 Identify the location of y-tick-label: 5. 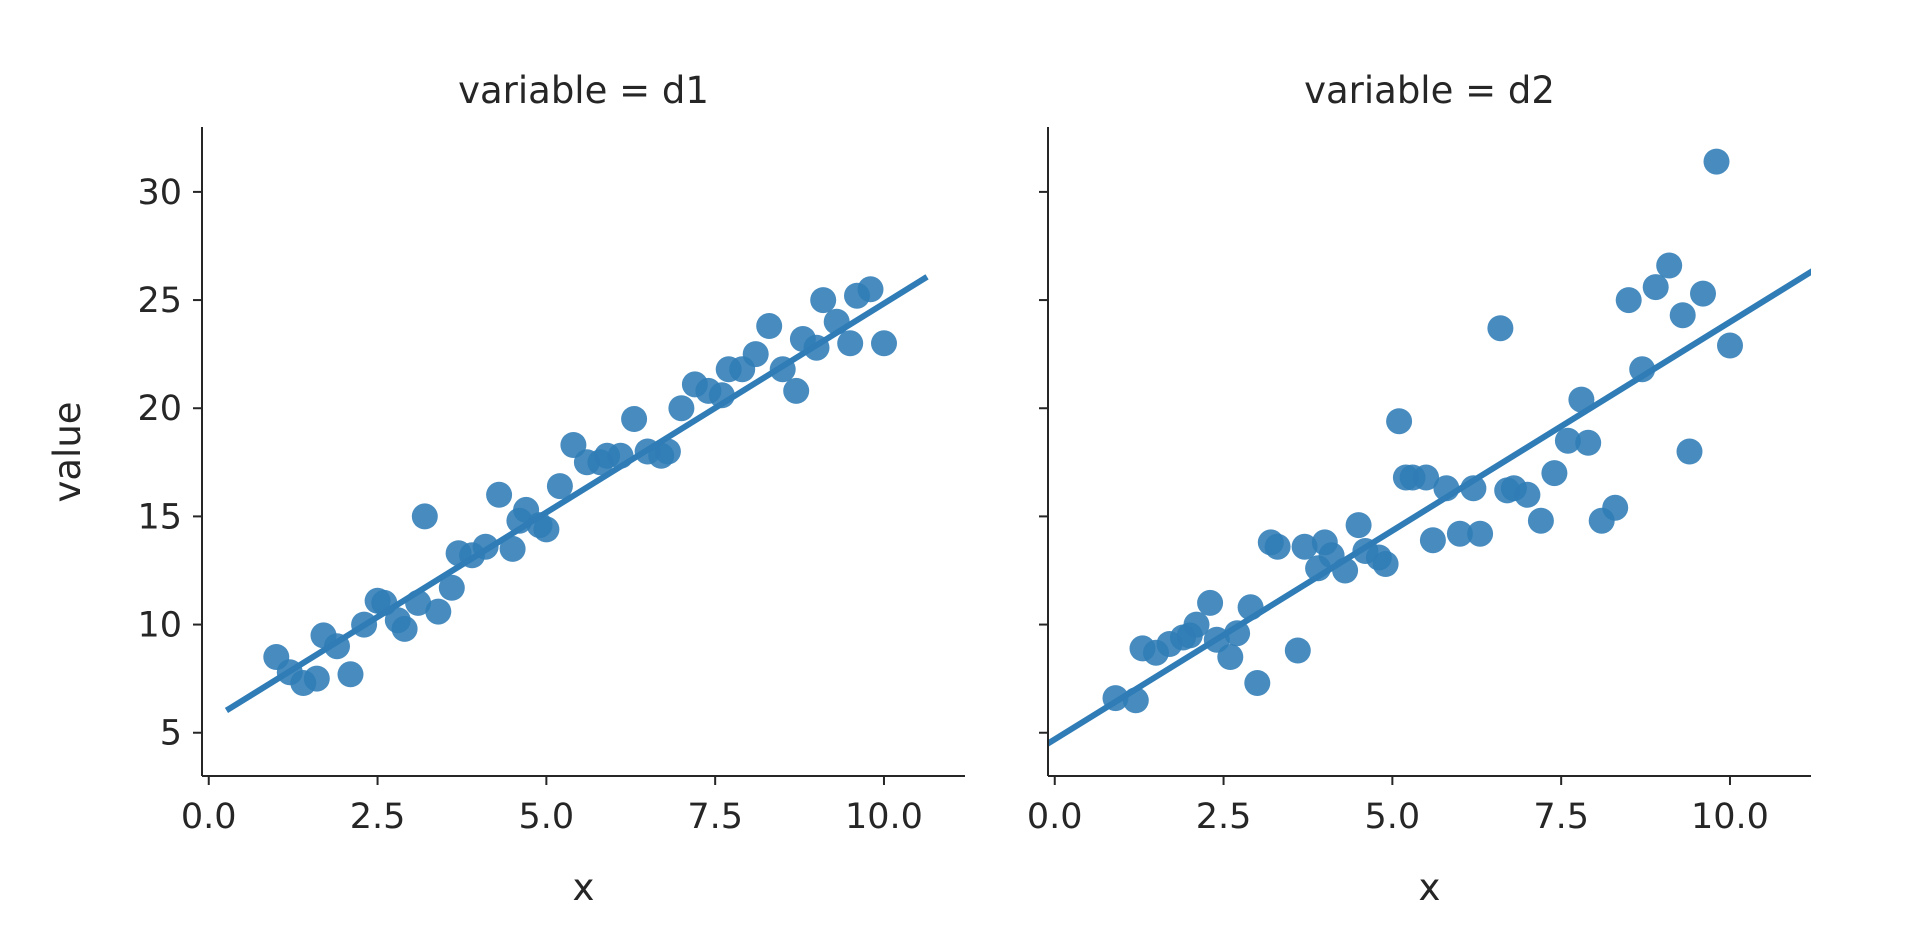
(171, 734).